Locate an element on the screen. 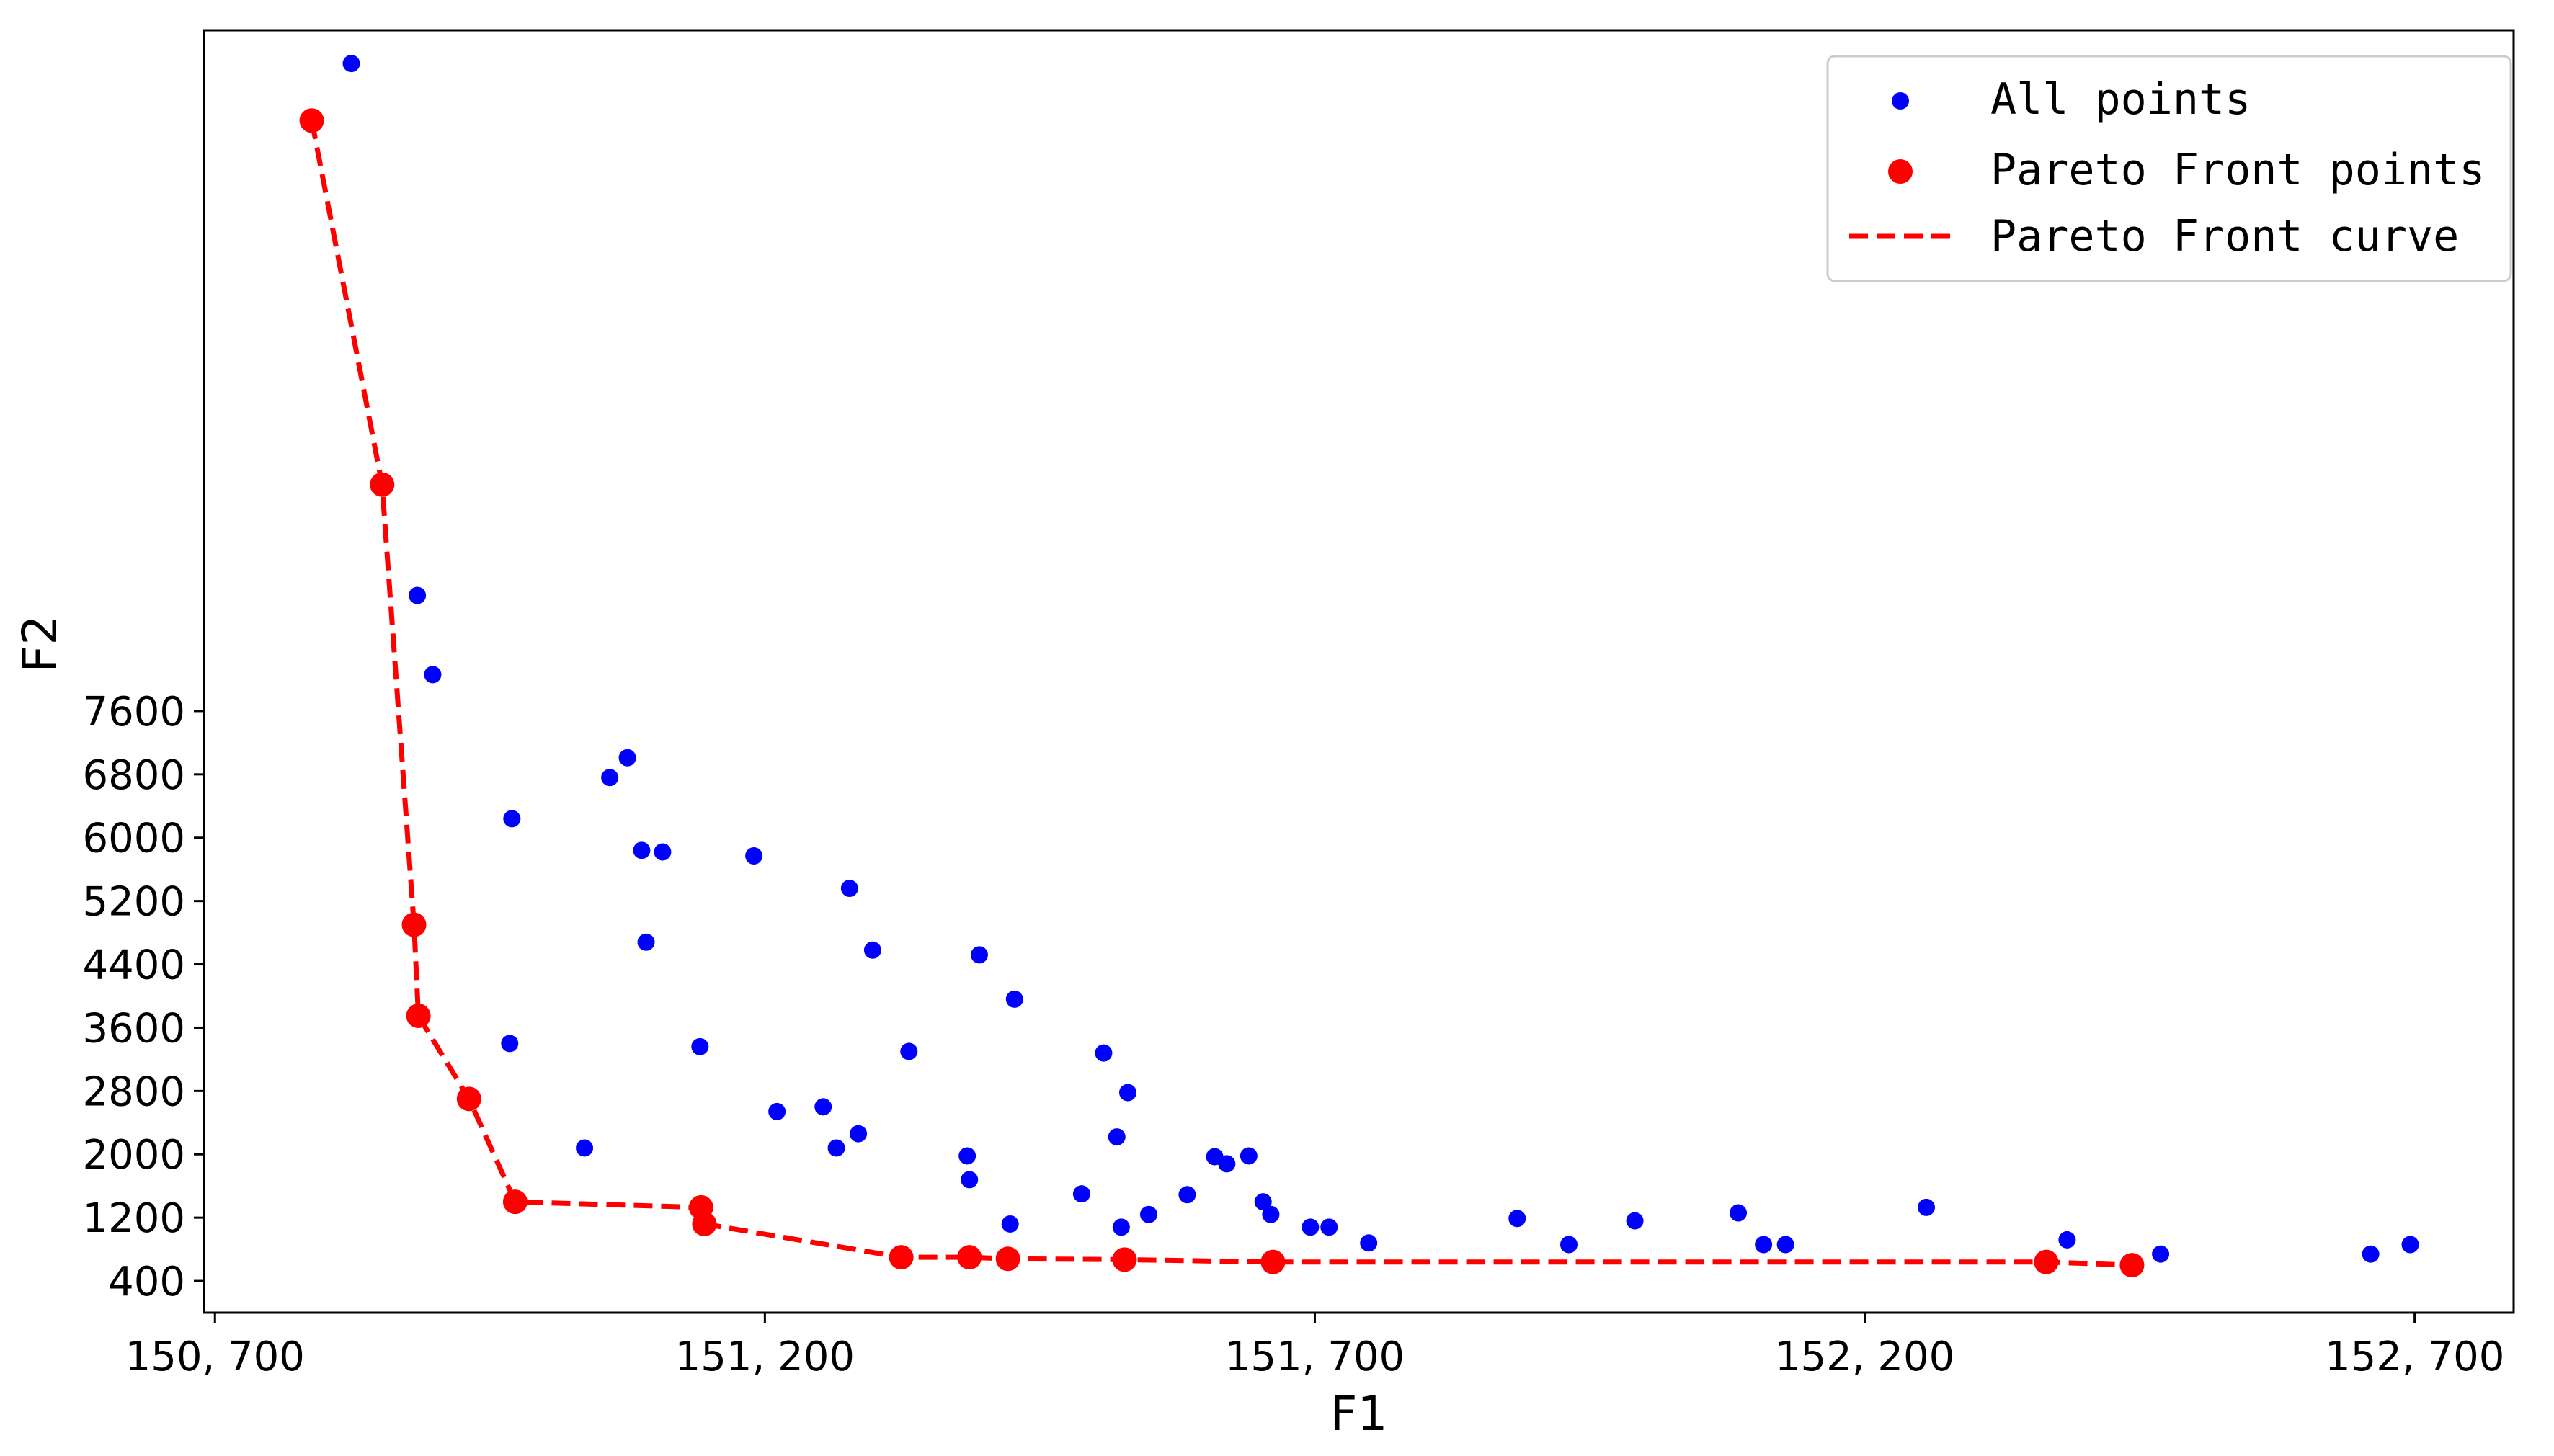  legend-label-all-points: All points is located at coordinates (2120, 99).